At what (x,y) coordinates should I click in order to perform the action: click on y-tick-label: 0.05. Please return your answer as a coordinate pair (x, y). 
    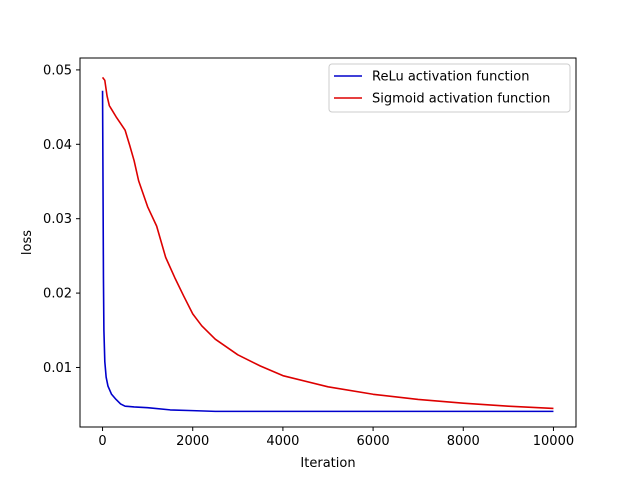
    Looking at the image, I should click on (57, 70).